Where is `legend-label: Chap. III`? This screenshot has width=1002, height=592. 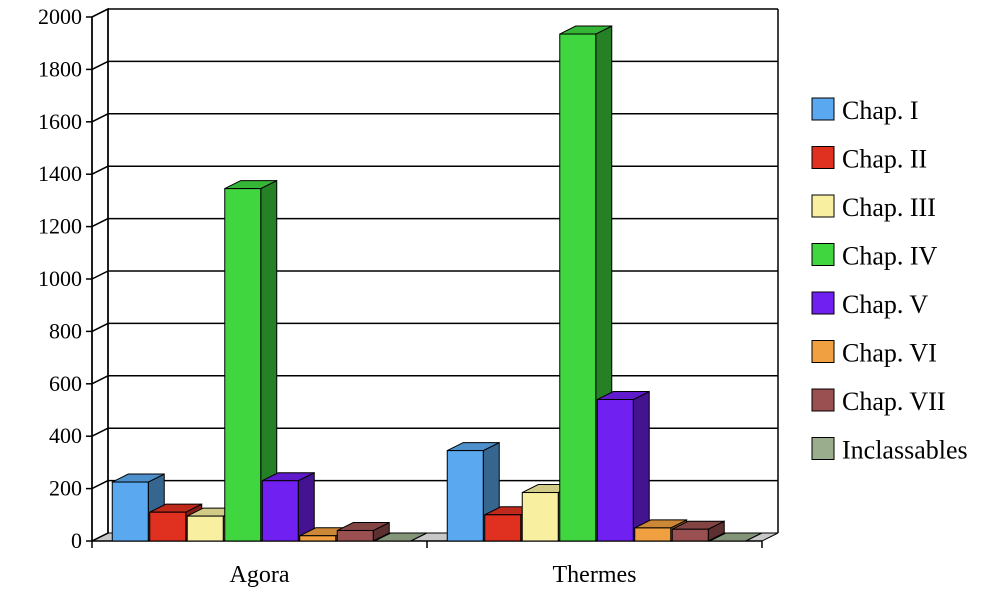 legend-label: Chap. III is located at coordinates (889, 207).